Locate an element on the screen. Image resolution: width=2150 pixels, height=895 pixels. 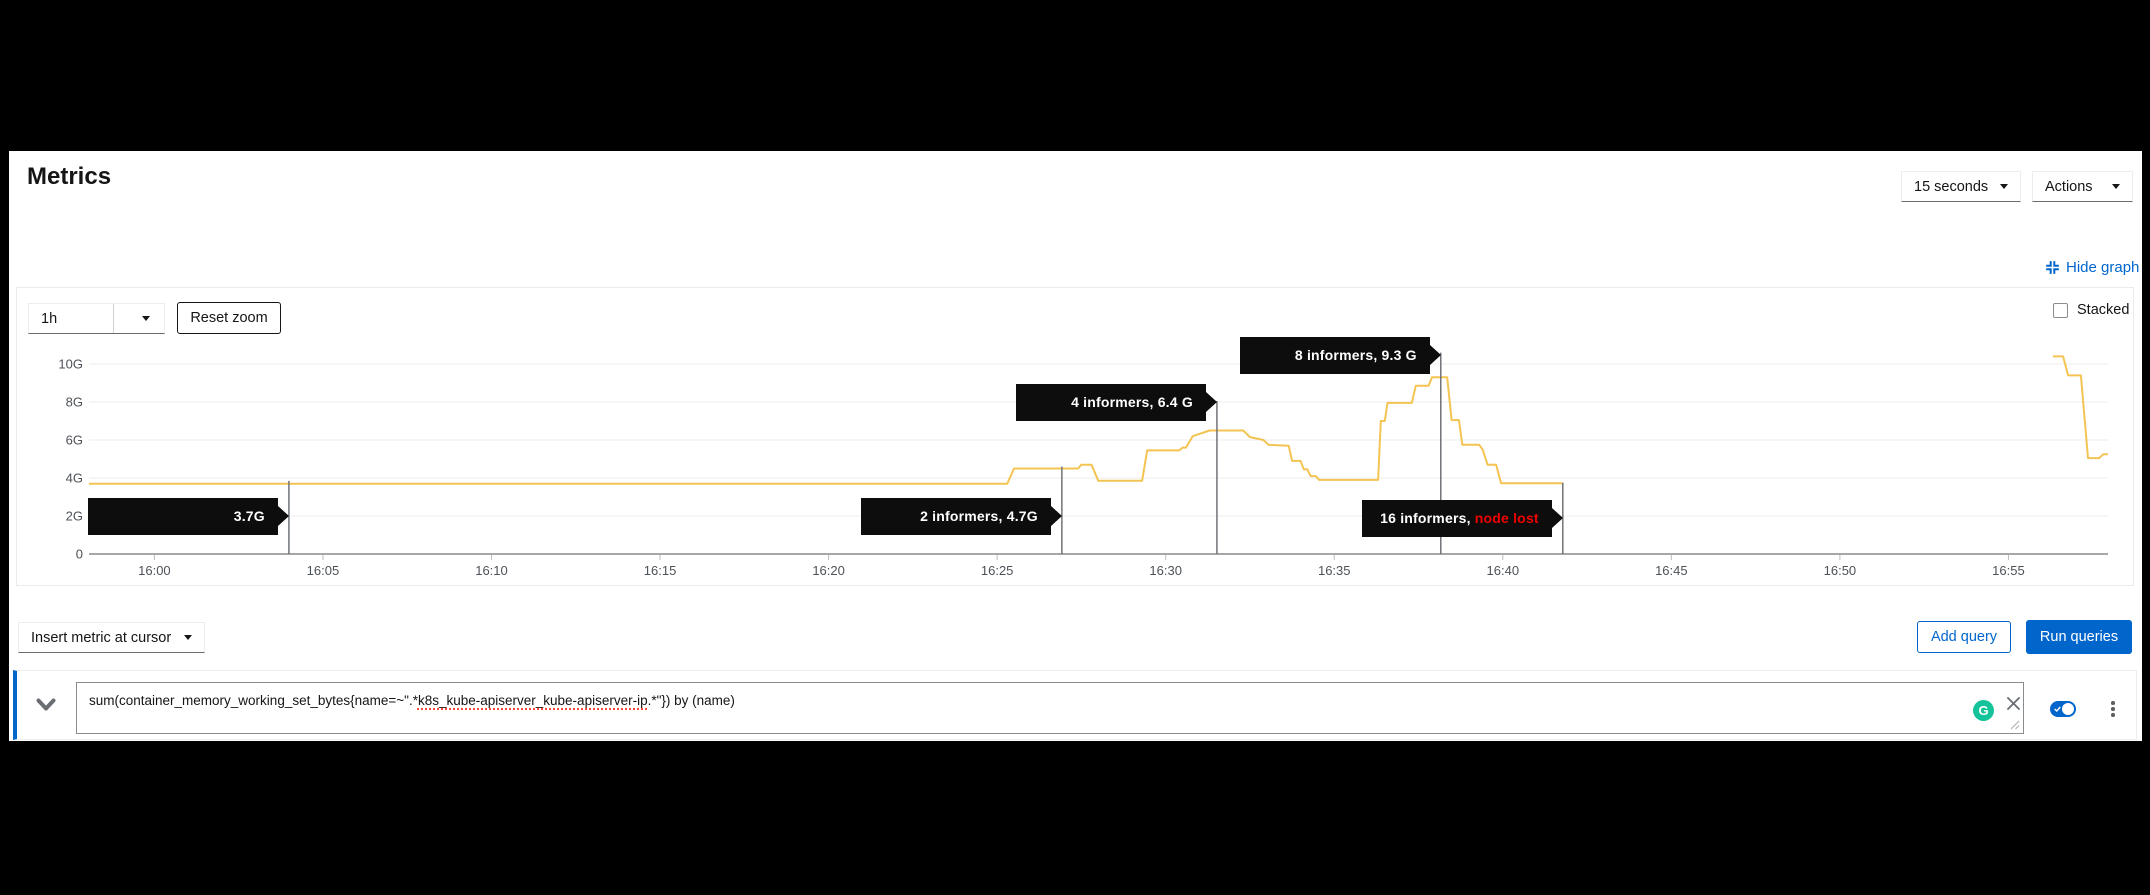
refresh-interval-select: 15 seconds is located at coordinates (1961, 186).